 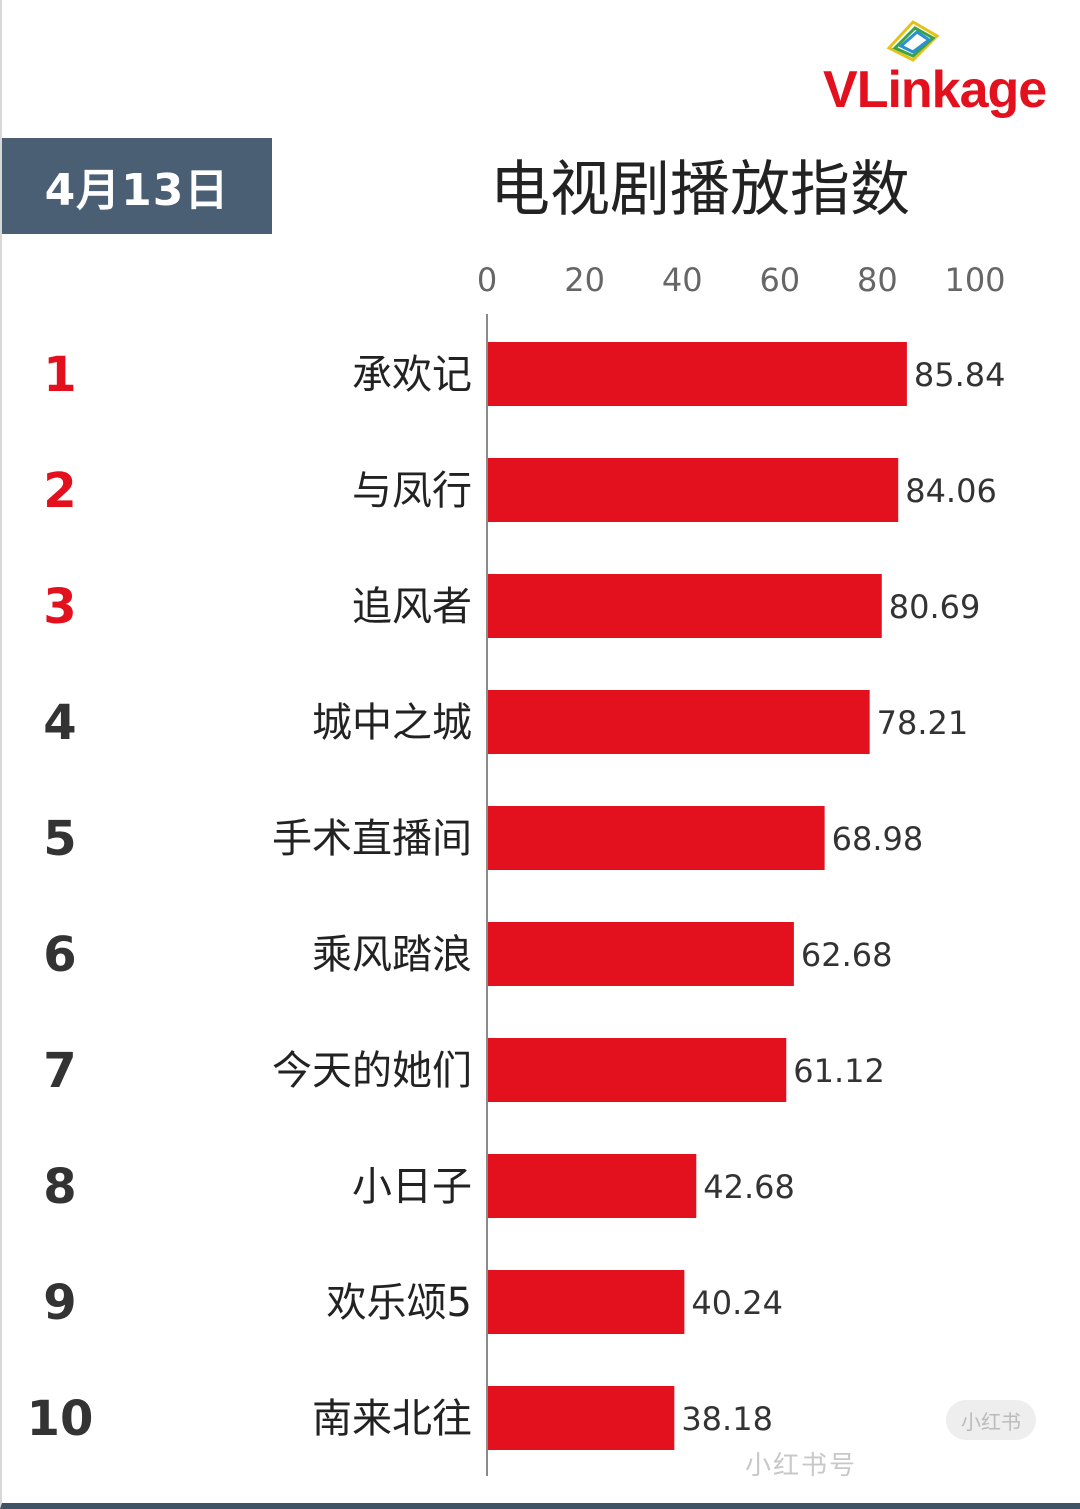 I want to click on category-label: 今天的她们, so click(x=372, y=1071).